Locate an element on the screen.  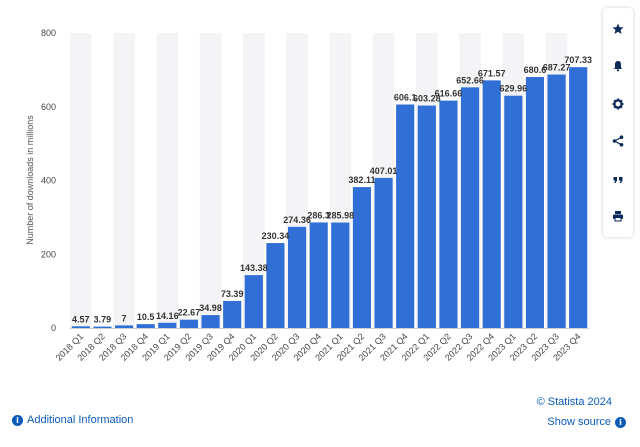
data-label: 4.57 is located at coordinates (81, 319).